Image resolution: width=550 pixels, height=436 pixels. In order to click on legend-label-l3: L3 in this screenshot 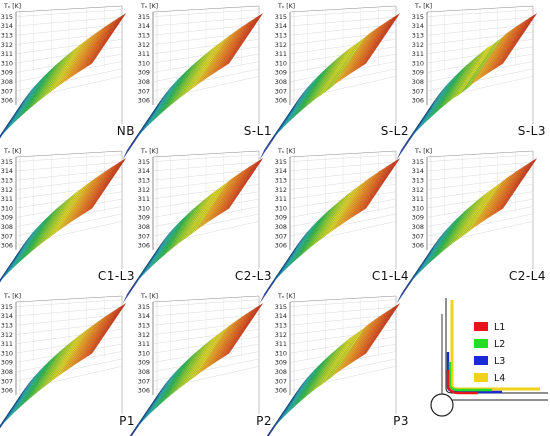, I will do `click(499, 361)`.